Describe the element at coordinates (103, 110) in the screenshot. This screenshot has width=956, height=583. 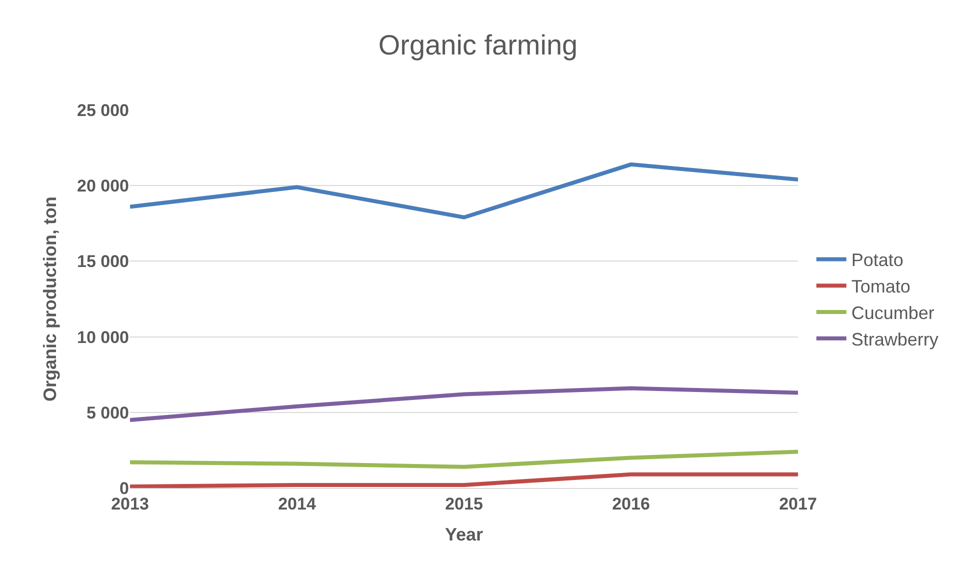
I see `y-tick-label: 25 000` at that location.